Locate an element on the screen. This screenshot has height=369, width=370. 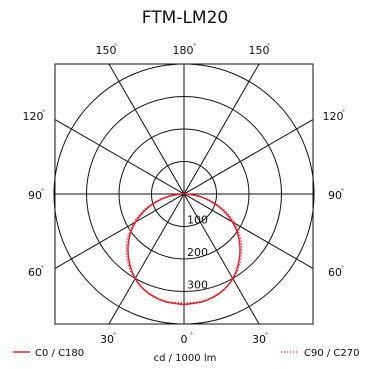
legend: C0 / C180 C90 / C270 is located at coordinates (186, 353).